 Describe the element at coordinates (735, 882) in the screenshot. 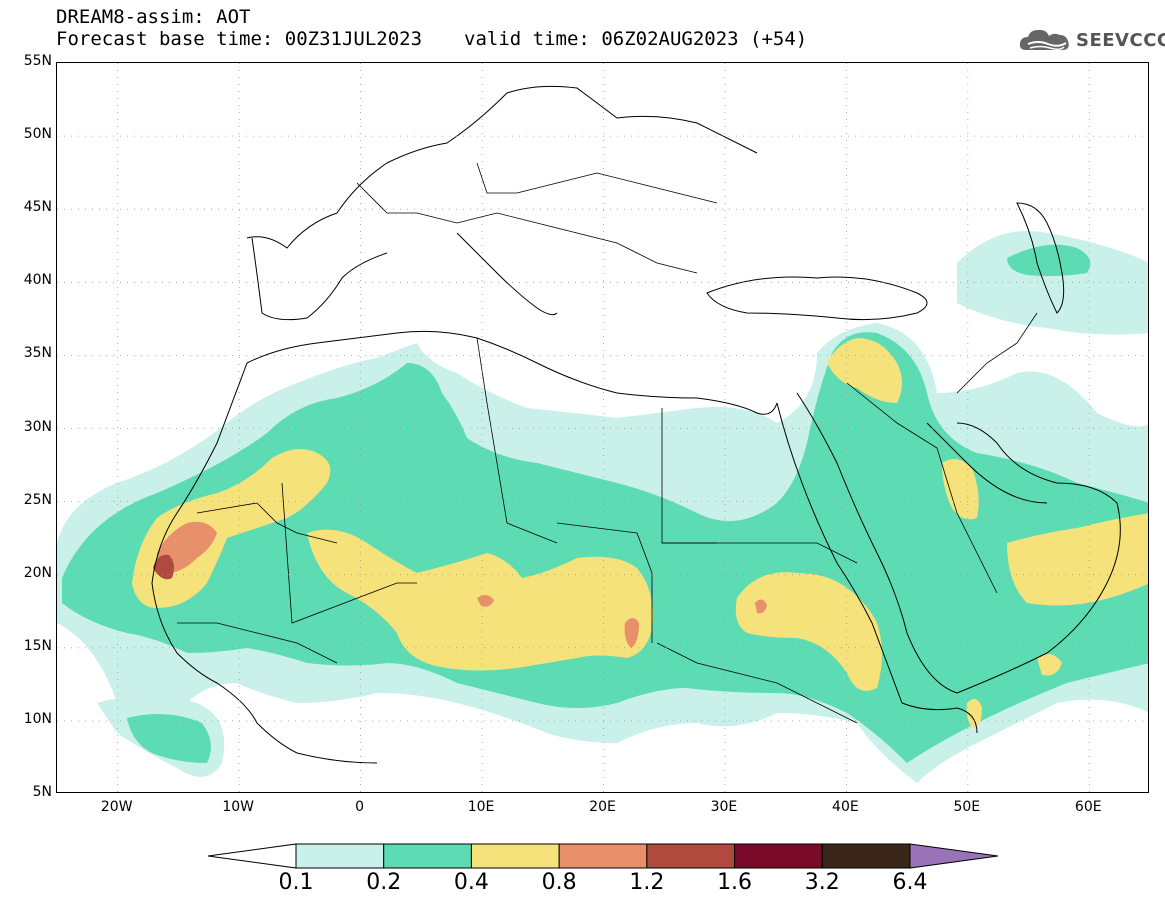

I see `colorbar-tick-label: 1.6` at that location.